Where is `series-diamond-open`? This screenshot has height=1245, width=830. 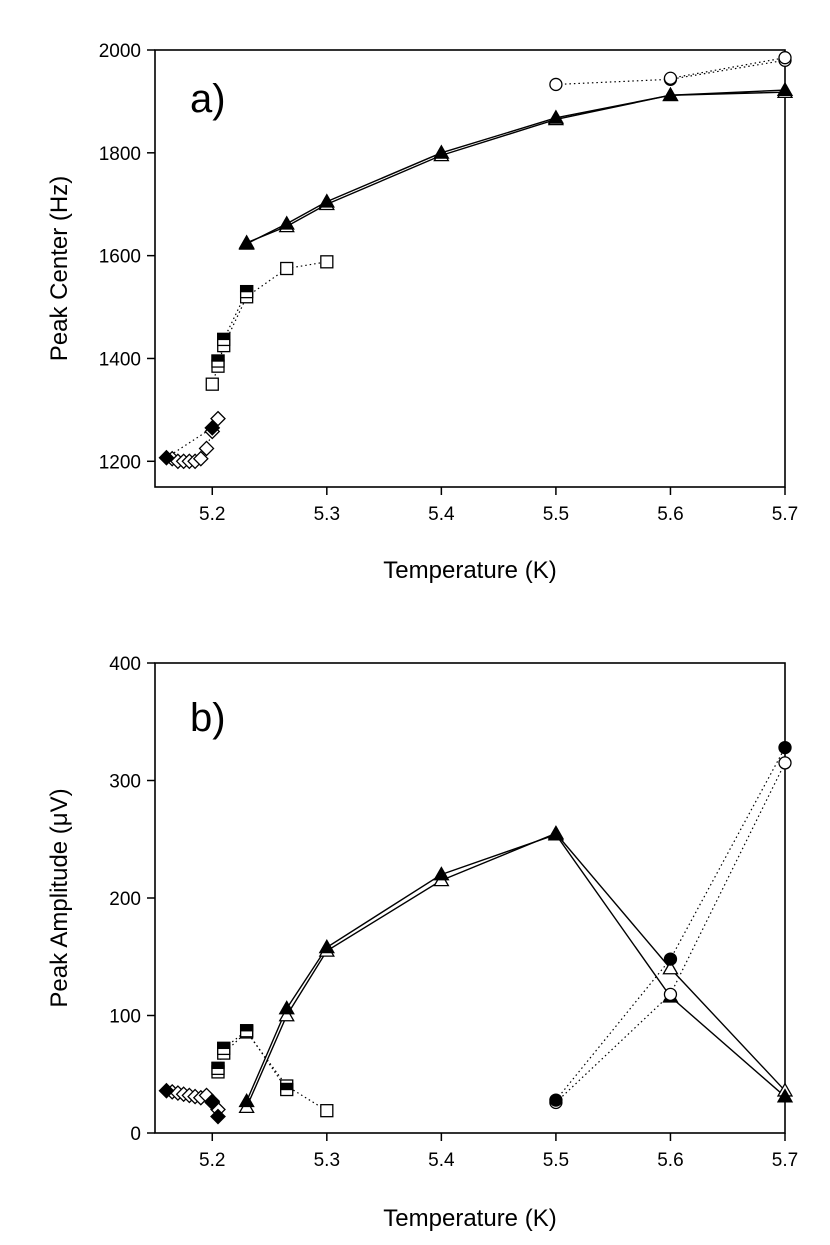
series-diamond-open is located at coordinates (195, 440).